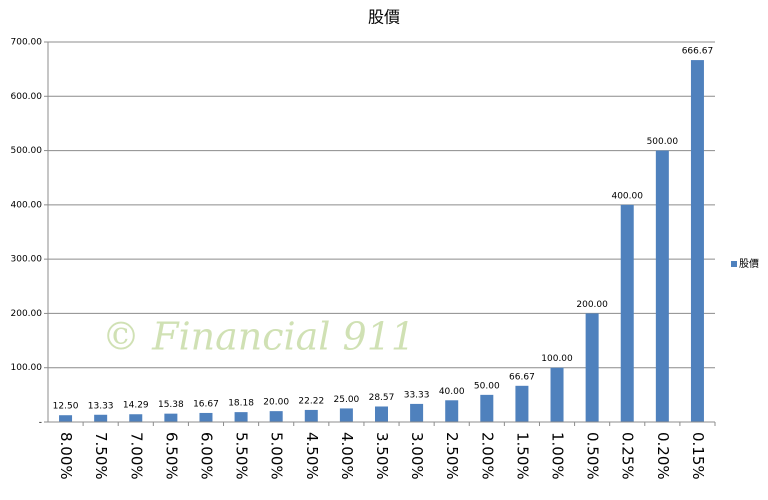 Image resolution: width=768 pixels, height=500 pixels. What do you see at coordinates (663, 142) in the screenshot?
I see `data-label: 500.00` at bounding box center [663, 142].